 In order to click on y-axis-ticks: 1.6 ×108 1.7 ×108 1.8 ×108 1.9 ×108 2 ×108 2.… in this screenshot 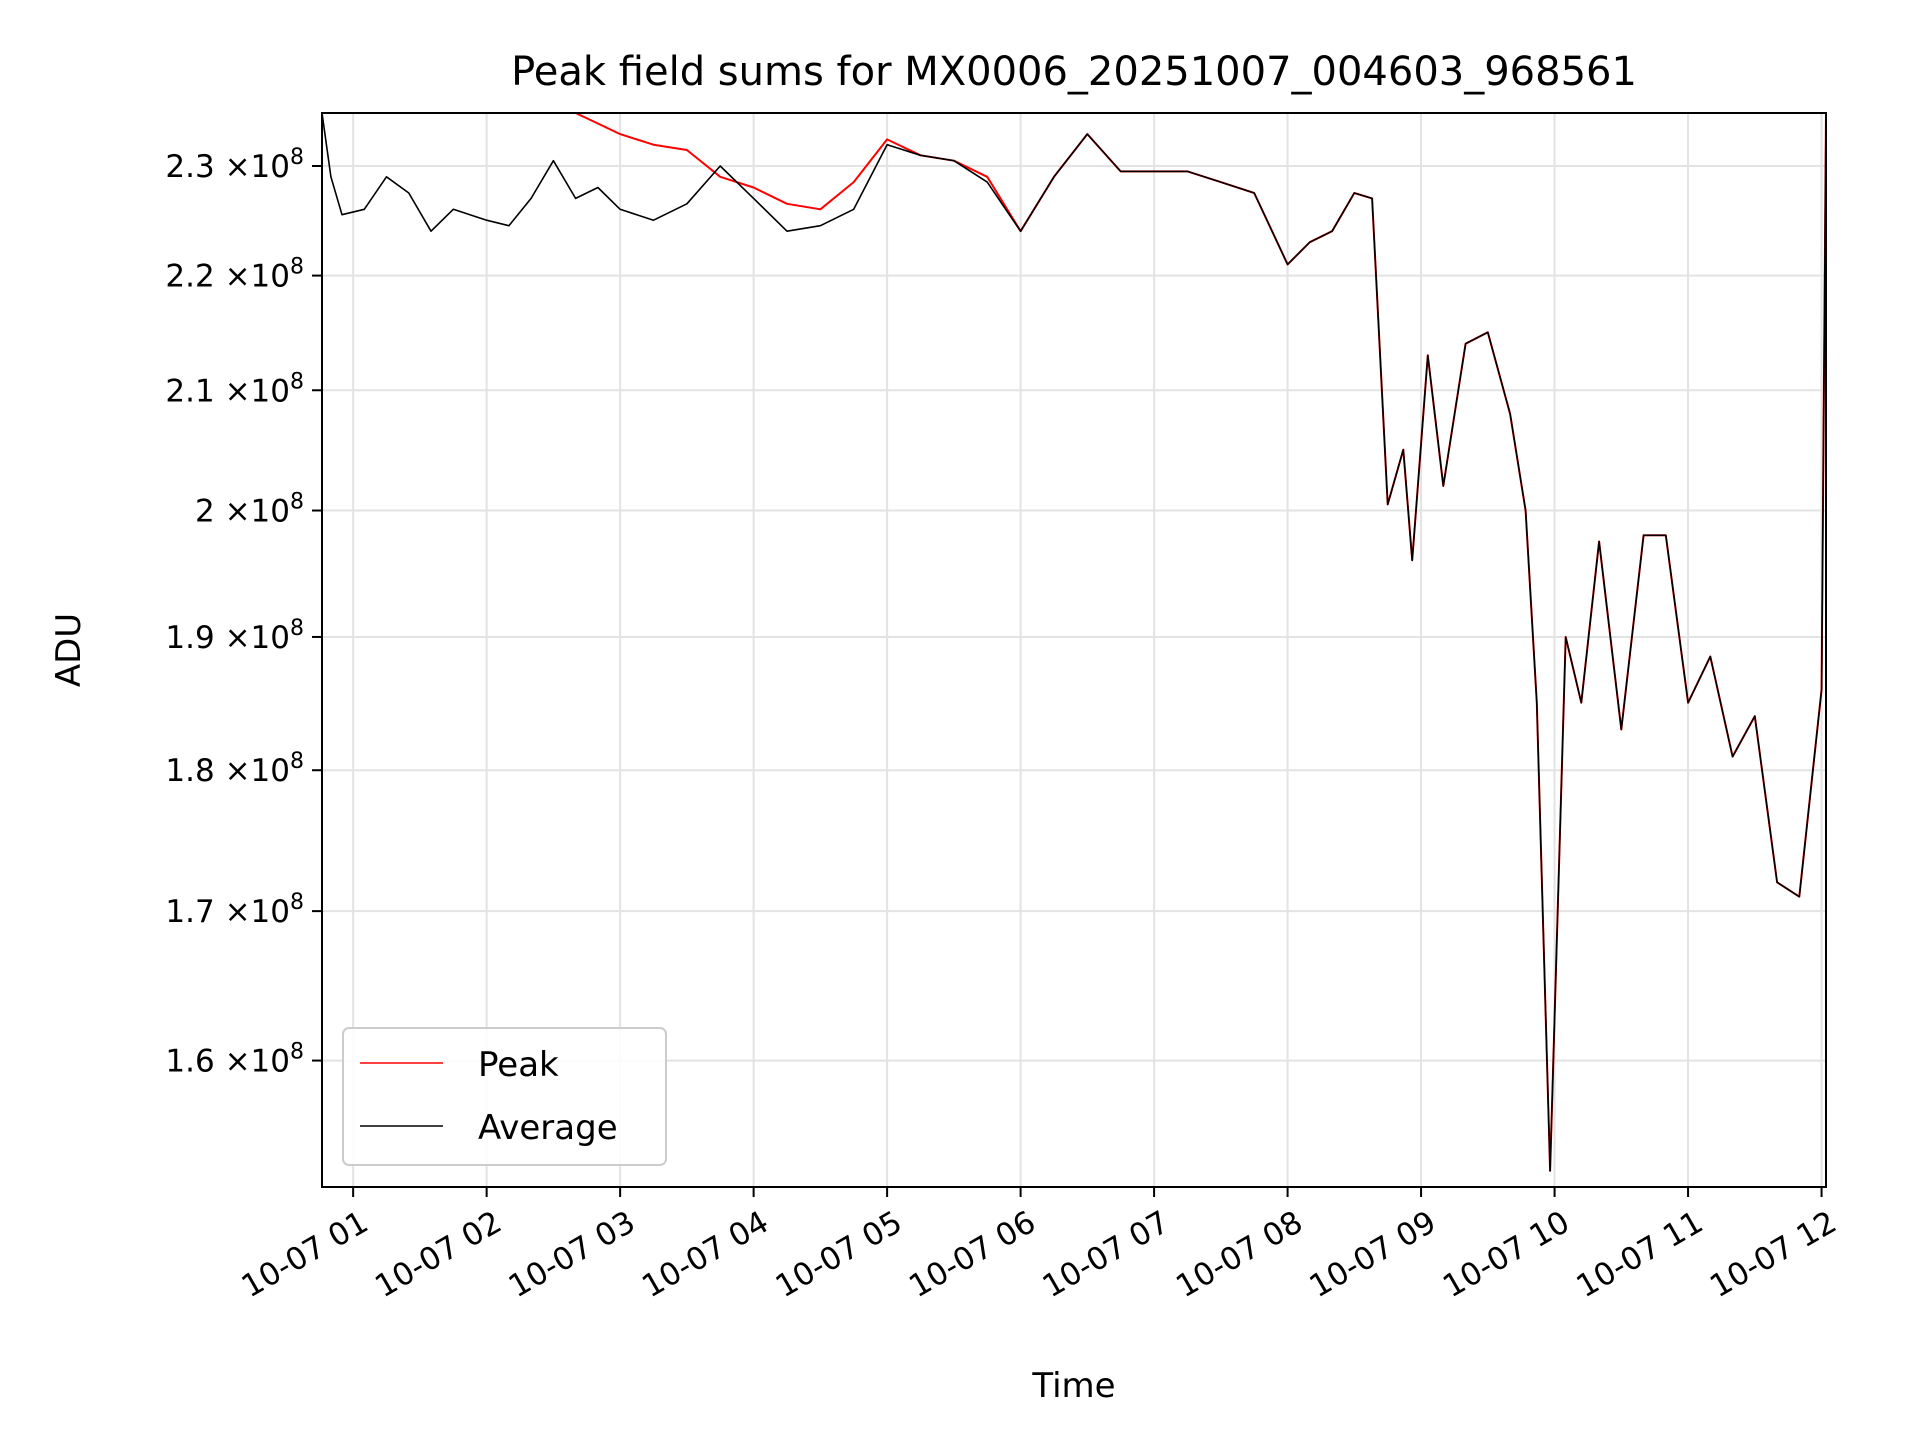, I will do `click(243, 612)`.